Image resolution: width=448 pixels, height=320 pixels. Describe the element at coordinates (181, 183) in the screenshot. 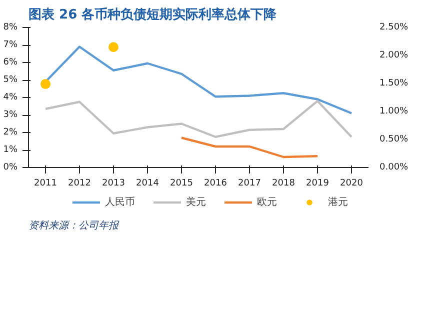

I see `x-tick-label: 2015` at that location.